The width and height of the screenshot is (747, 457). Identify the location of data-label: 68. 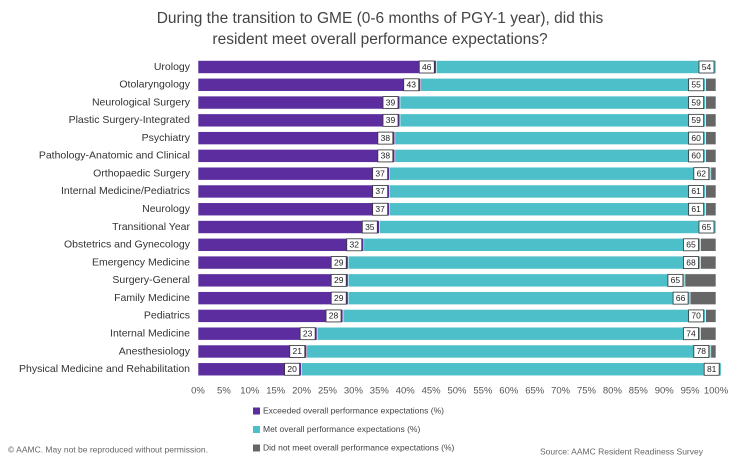
(691, 262).